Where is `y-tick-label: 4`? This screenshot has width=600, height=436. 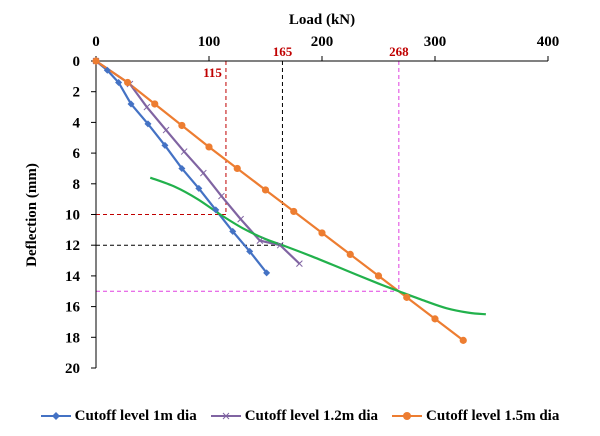 y-tick-label: 4 is located at coordinates (77, 123).